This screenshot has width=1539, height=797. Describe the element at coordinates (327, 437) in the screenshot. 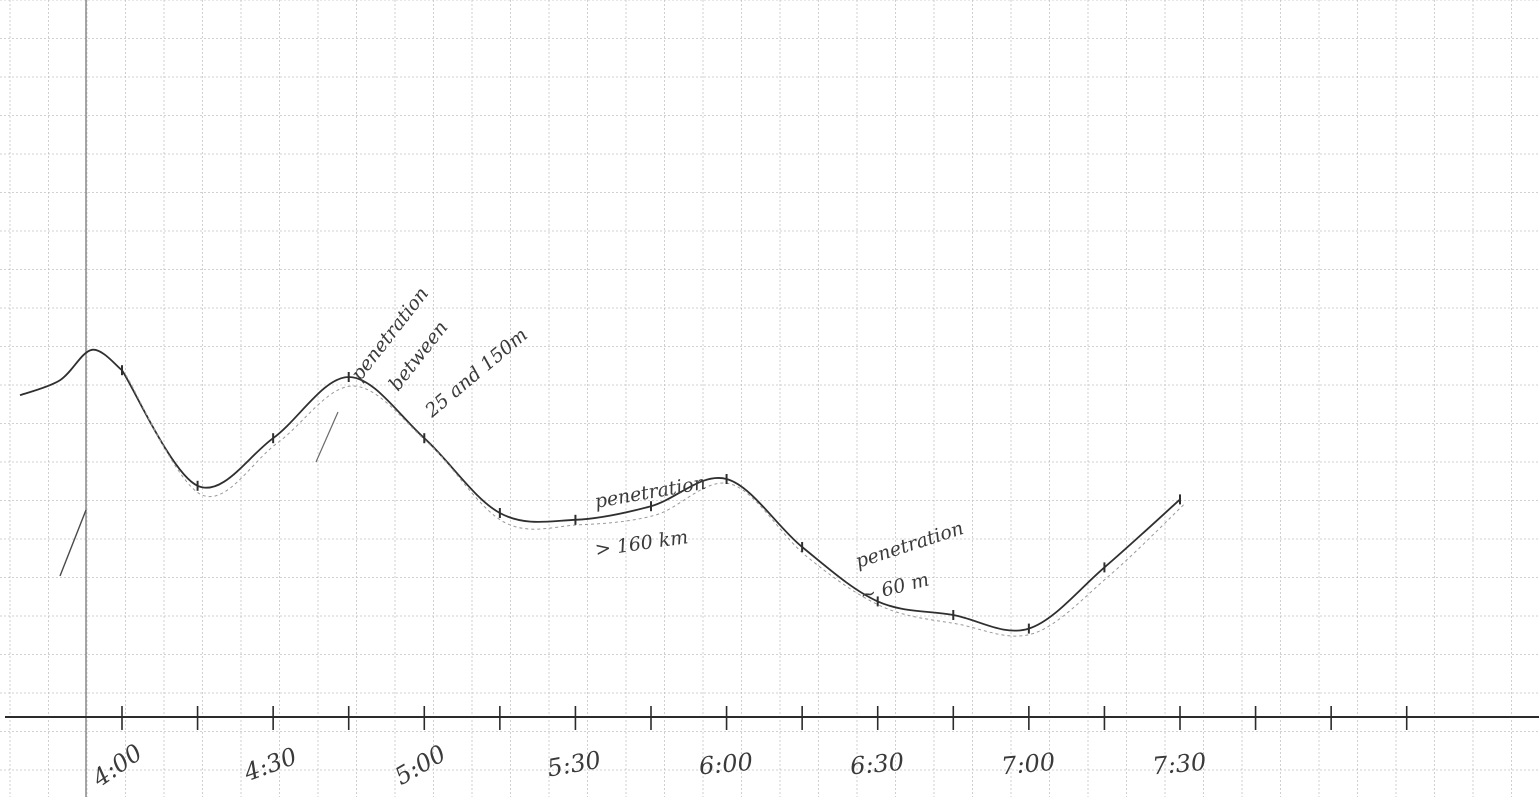

I see `annotation-pointer` at that location.